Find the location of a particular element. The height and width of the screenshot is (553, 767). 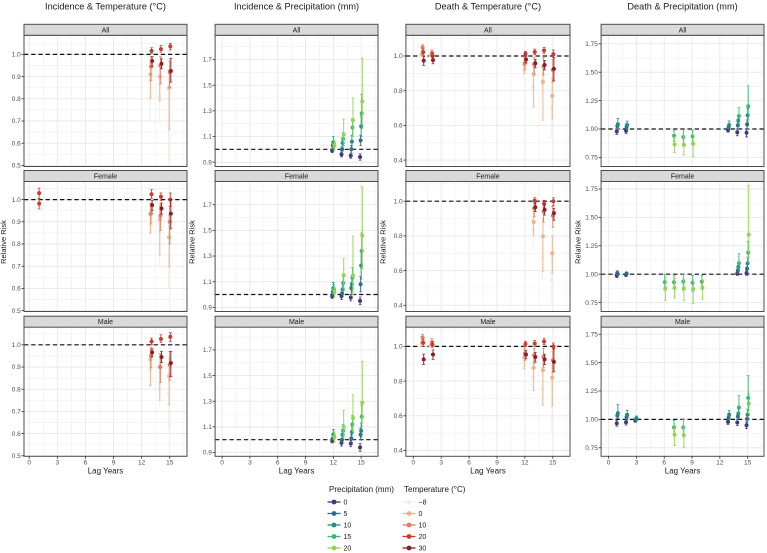

svg-text: Incidence & Temperature (°C) is located at coordinates (105, 6).